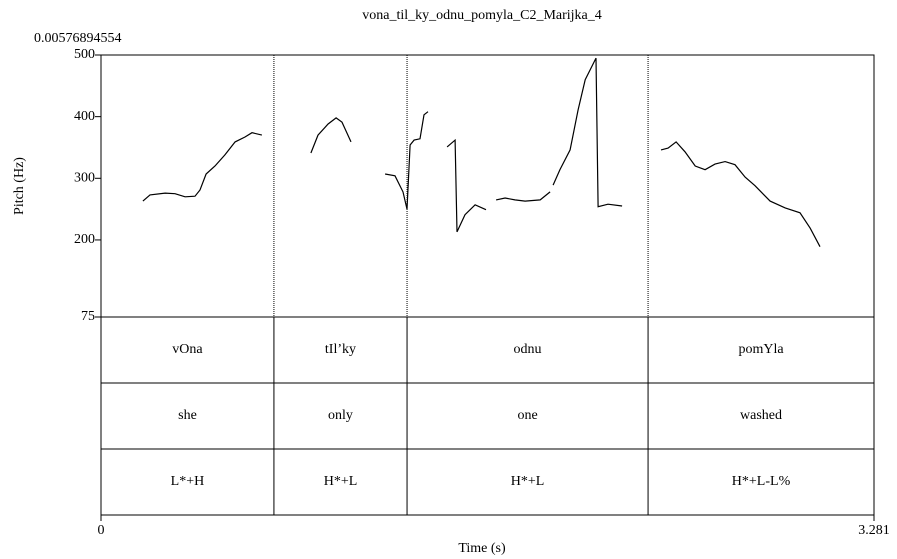 This screenshot has width=897, height=559. I want to click on tier-label: odnu, so click(528, 349).